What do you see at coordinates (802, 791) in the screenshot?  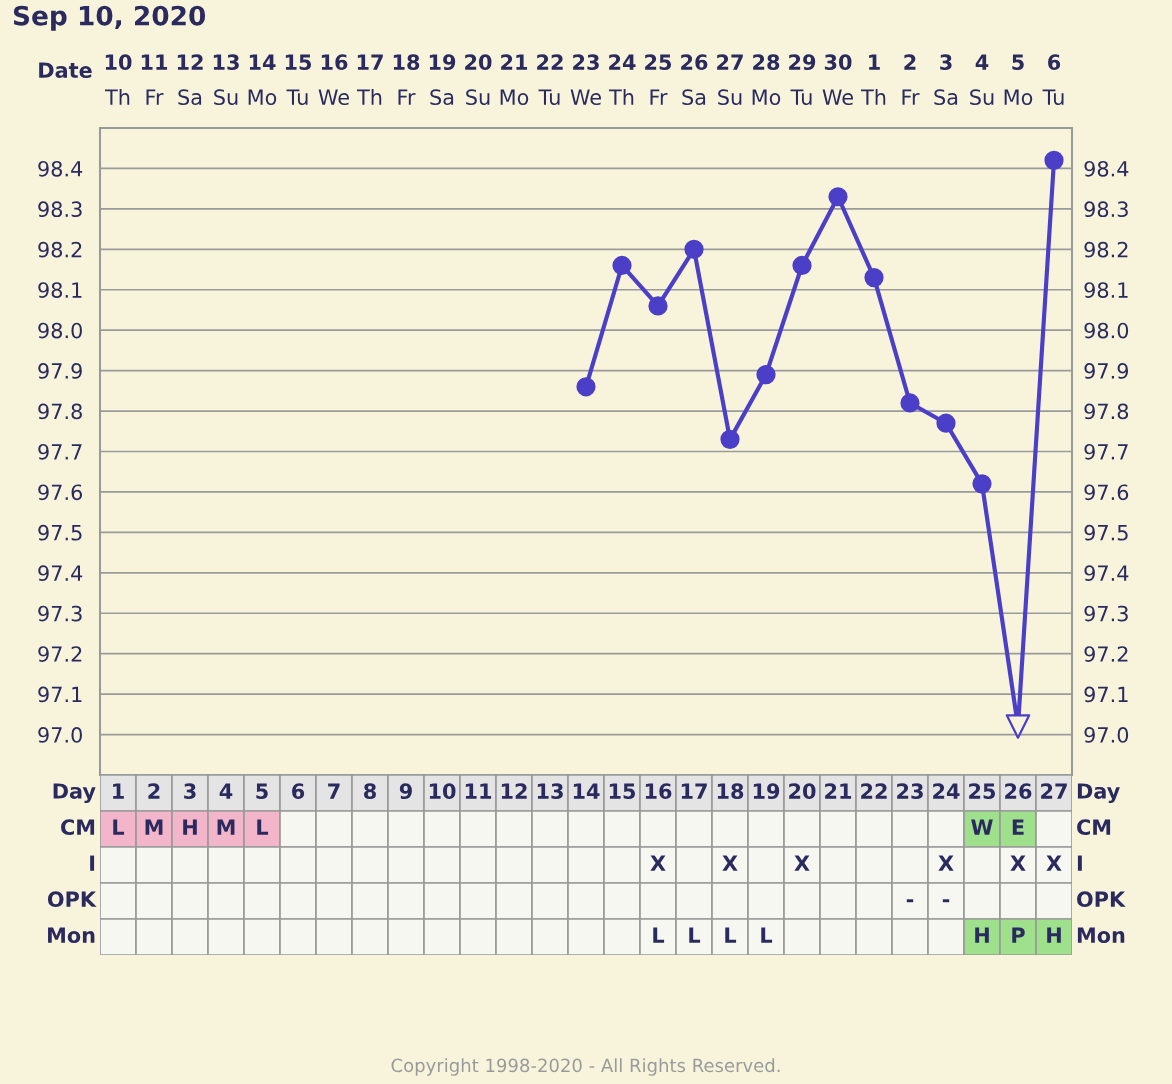 I see `x-tick-label: 20` at bounding box center [802, 791].